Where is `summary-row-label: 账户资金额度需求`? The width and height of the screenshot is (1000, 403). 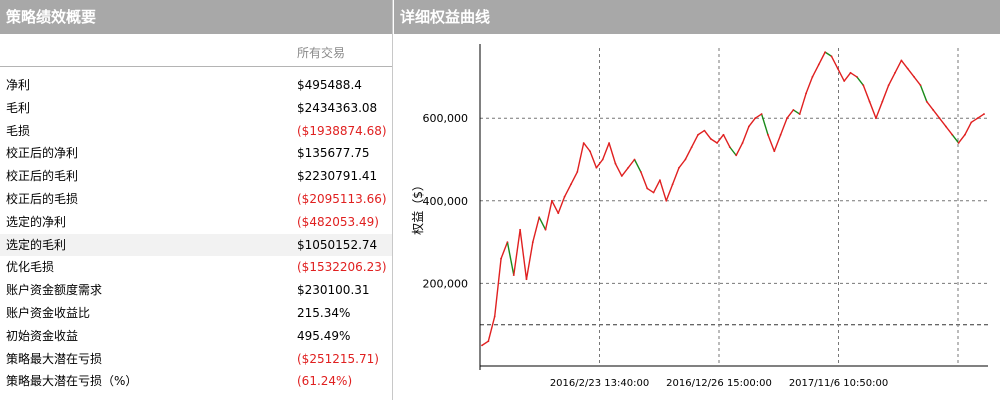
summary-row-label: 账户资金额度需求 is located at coordinates (54, 290).